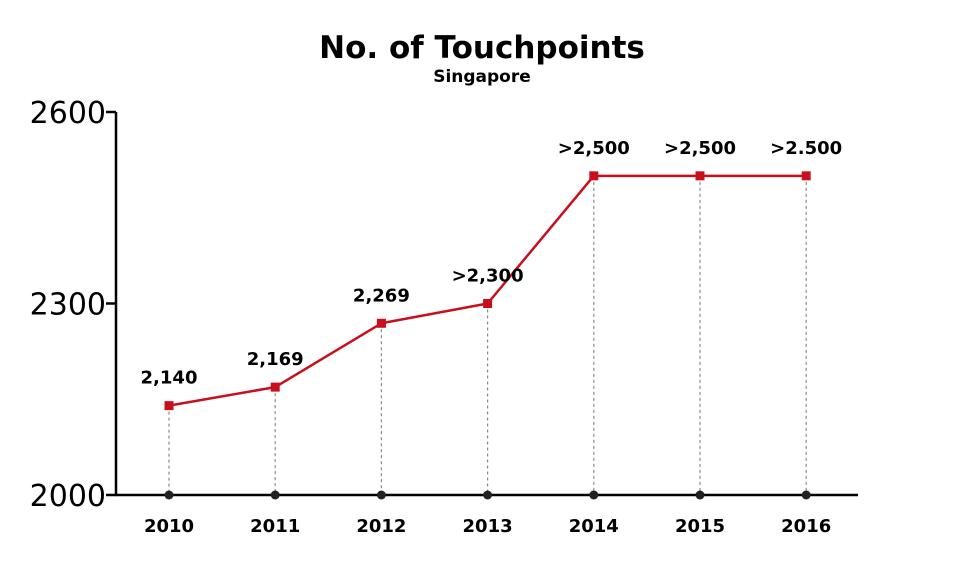 The image size is (955, 588). What do you see at coordinates (488, 276) in the screenshot?
I see `data-label: >2,300` at bounding box center [488, 276].